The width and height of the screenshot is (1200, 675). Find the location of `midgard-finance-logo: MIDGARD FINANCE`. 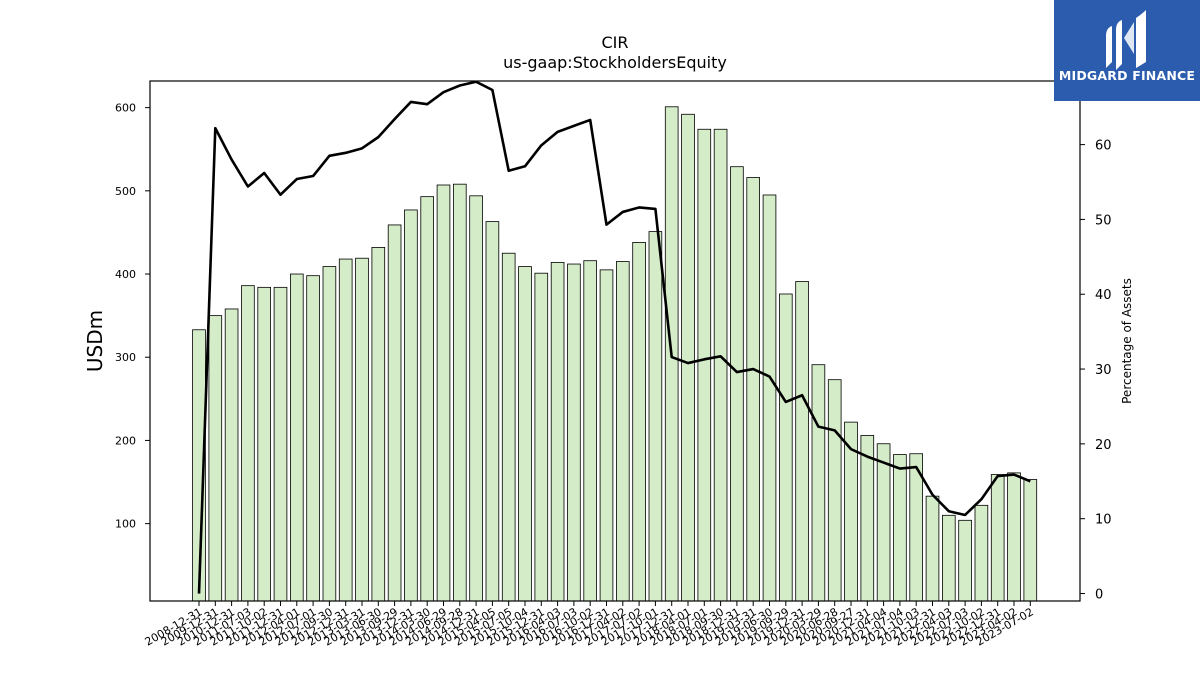

midgard-finance-logo: MIDGARD FINANCE is located at coordinates (1127, 50).